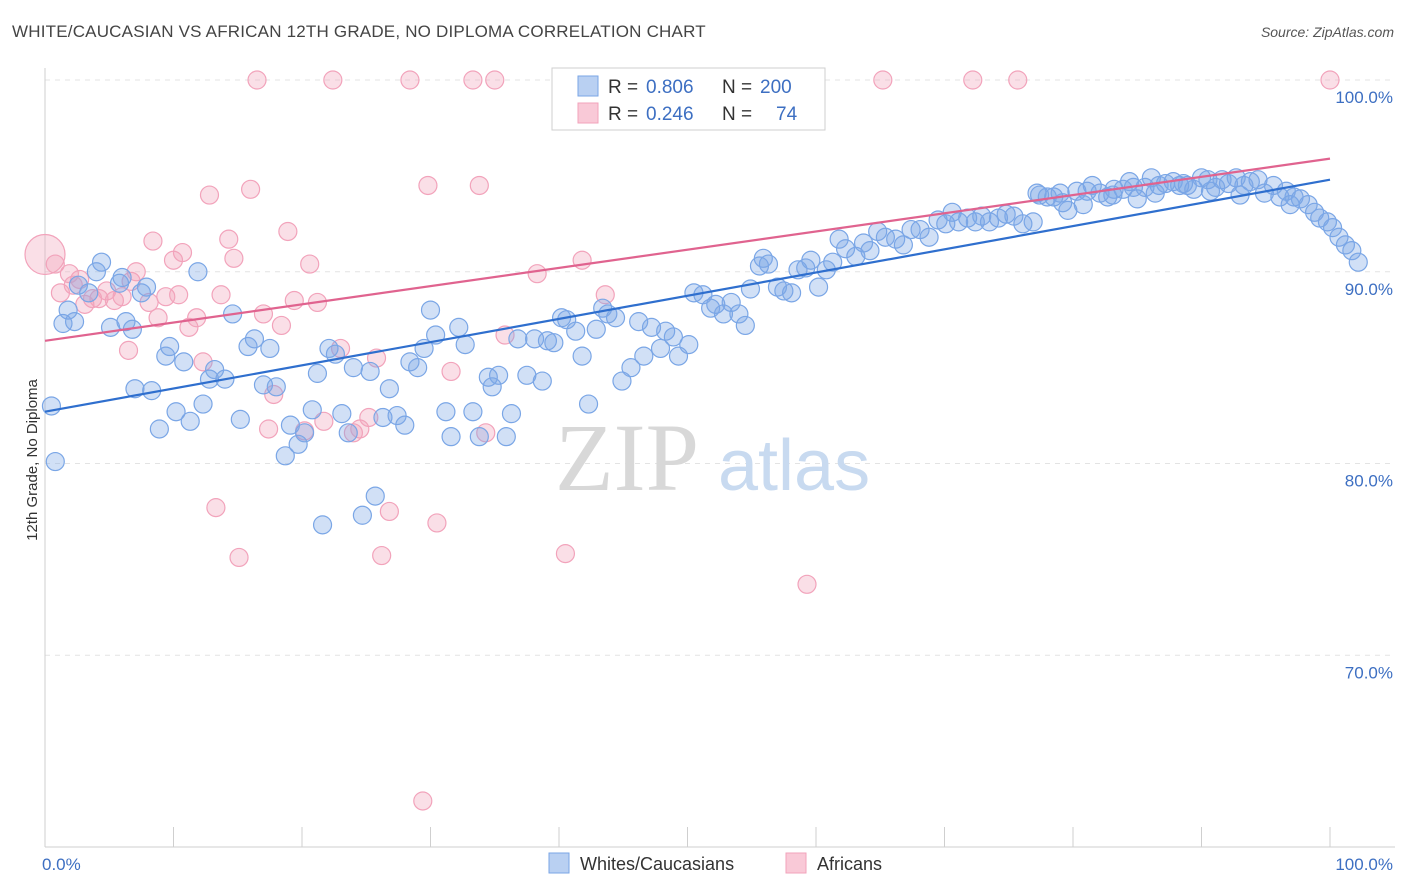 The image size is (1406, 892). I want to click on x-tick-labels: 0.0% 100.0%, so click(717, 864).